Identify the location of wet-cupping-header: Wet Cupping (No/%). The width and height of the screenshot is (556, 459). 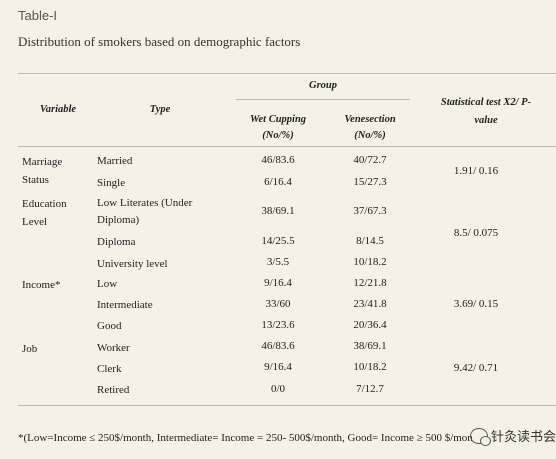
(278, 128).